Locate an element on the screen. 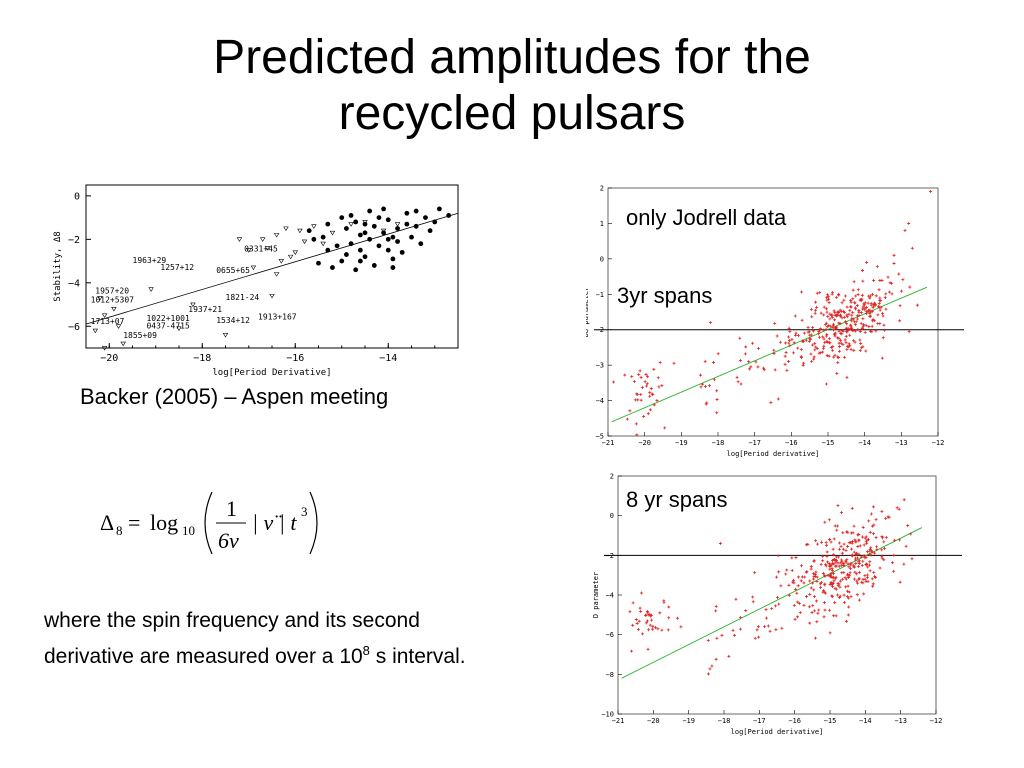  pulsar-label: 0437-4715 is located at coordinates (168, 325).